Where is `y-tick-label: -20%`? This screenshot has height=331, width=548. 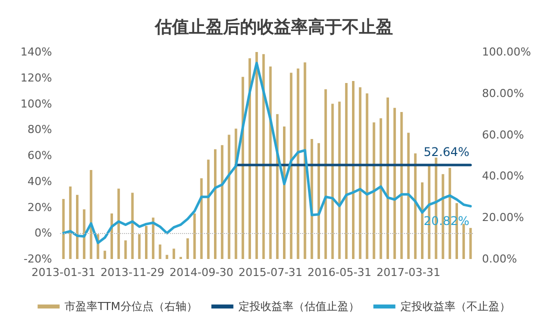
y-tick-label: -20% is located at coordinates (38, 259).